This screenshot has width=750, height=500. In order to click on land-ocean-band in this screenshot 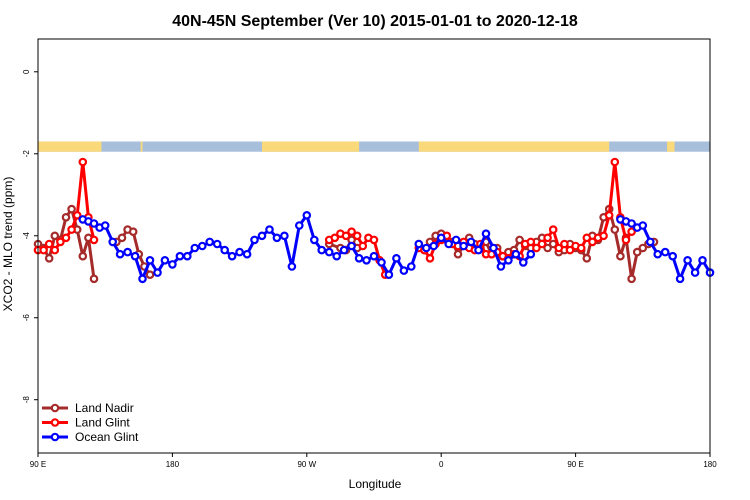, I will do `click(374, 146)`.